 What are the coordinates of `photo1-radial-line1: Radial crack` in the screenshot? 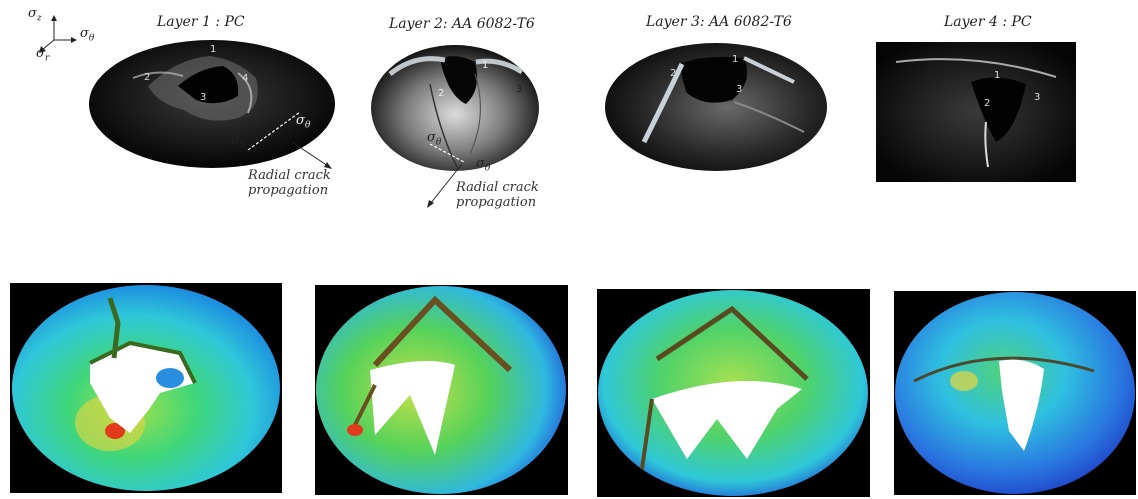 It's located at (289, 175).